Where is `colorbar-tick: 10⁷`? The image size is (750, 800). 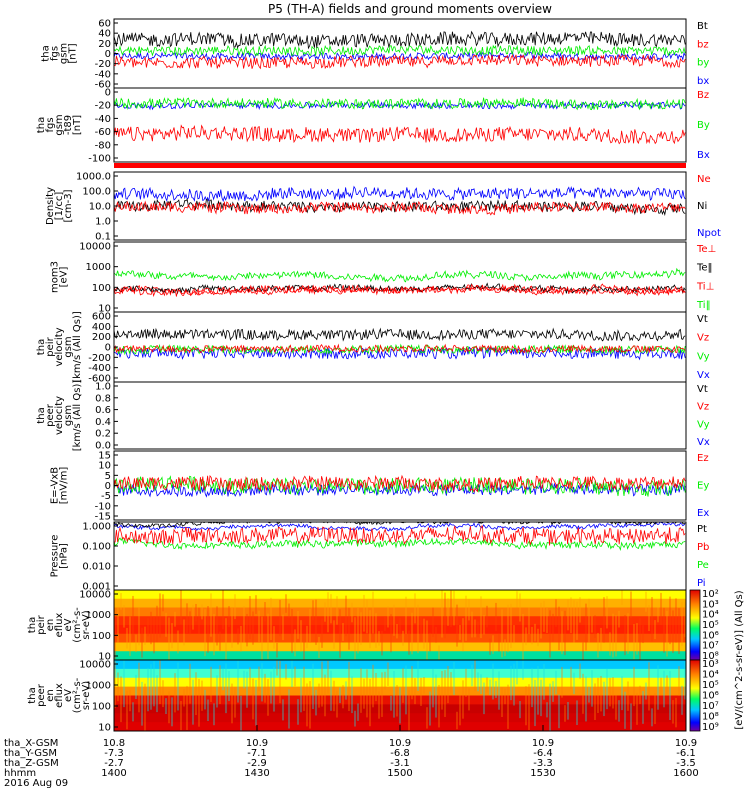
colorbar-tick: 10⁷ is located at coordinates (710, 646).